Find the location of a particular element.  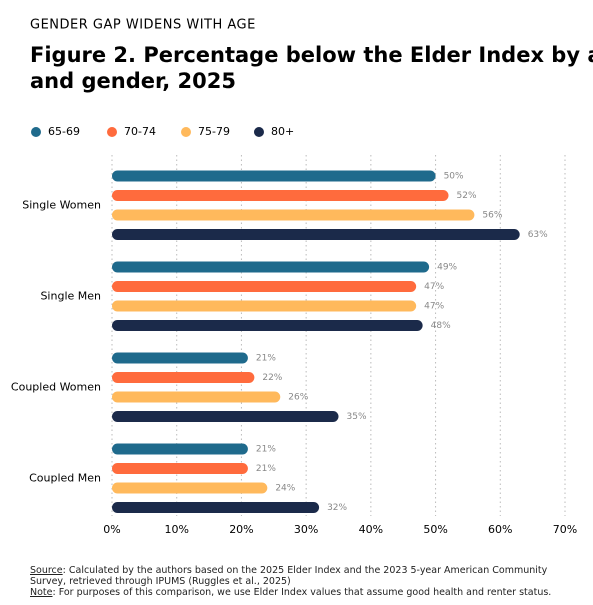

chart-title: and gender, 2025 is located at coordinates (133, 81).